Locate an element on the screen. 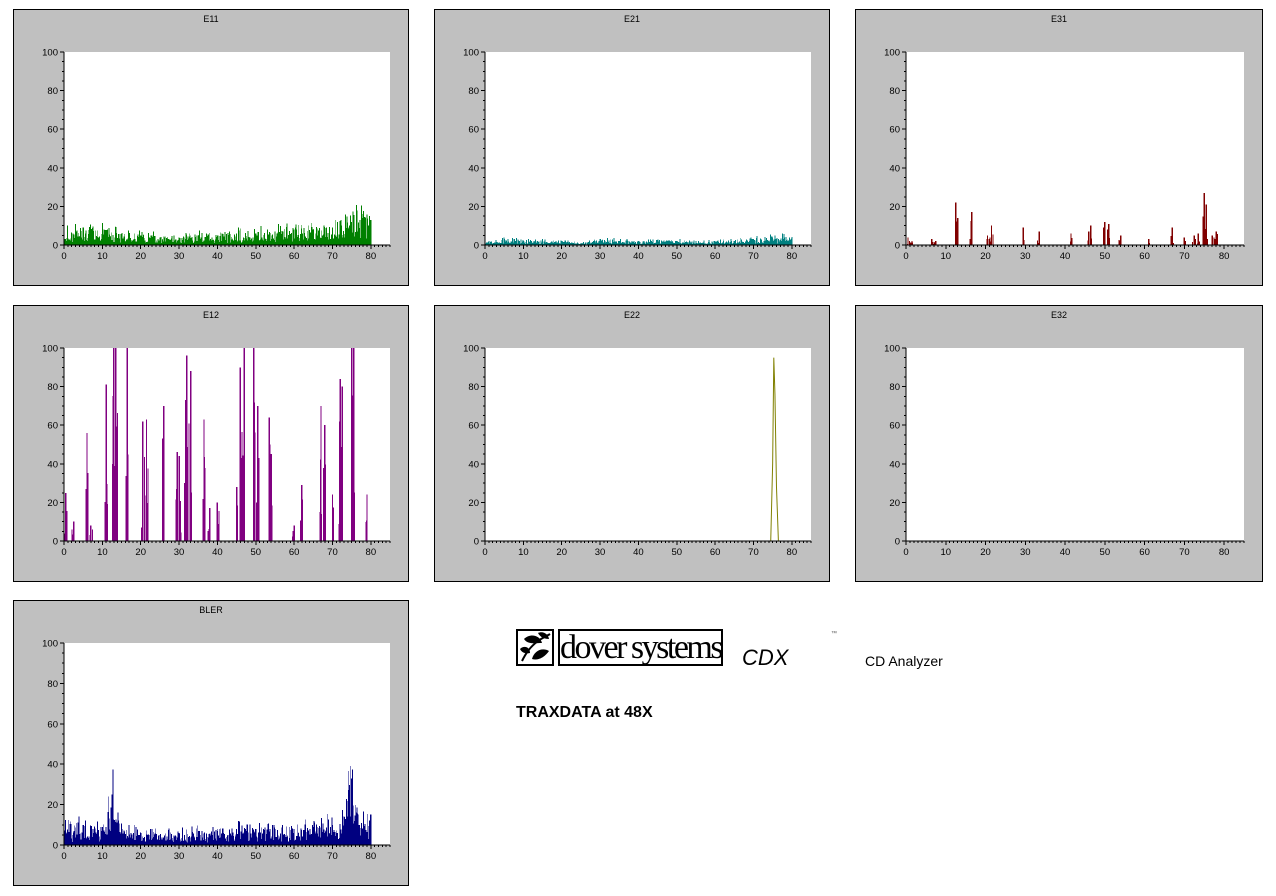 This screenshot has width=1276, height=896. chart-panel-e21: E21 0 20 40 60 80 100 0 10 20 30 40 50 60 70 80 is located at coordinates (632, 147).